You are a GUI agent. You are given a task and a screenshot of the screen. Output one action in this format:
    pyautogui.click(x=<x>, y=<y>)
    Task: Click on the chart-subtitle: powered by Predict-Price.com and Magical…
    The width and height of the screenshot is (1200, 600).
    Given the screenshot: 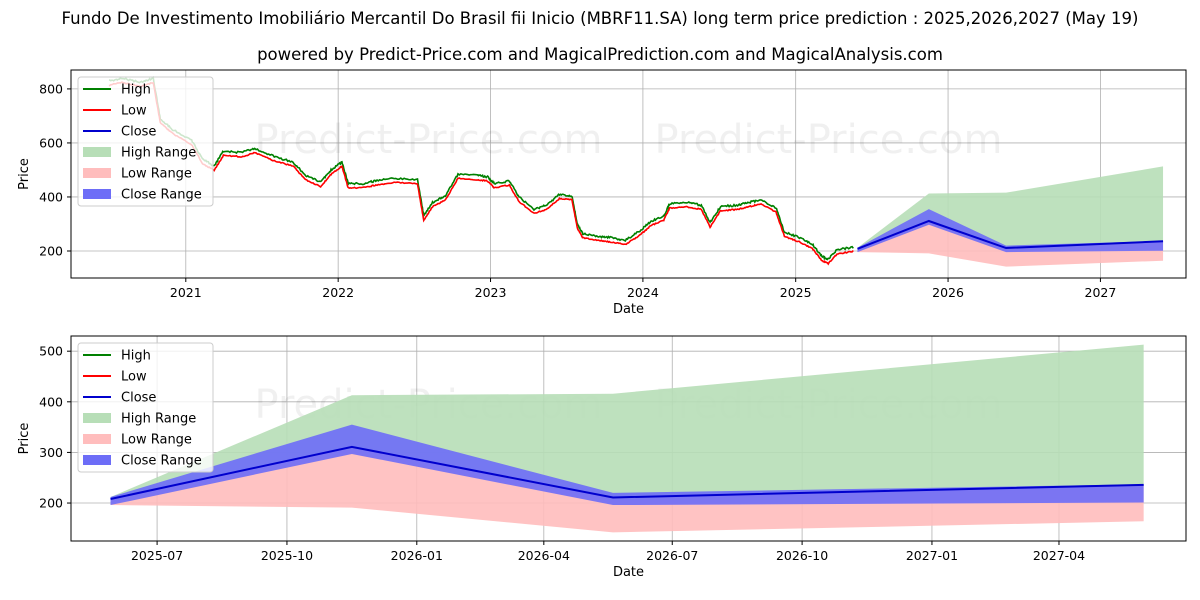 What is the action you would take?
    pyautogui.click(x=600, y=54)
    